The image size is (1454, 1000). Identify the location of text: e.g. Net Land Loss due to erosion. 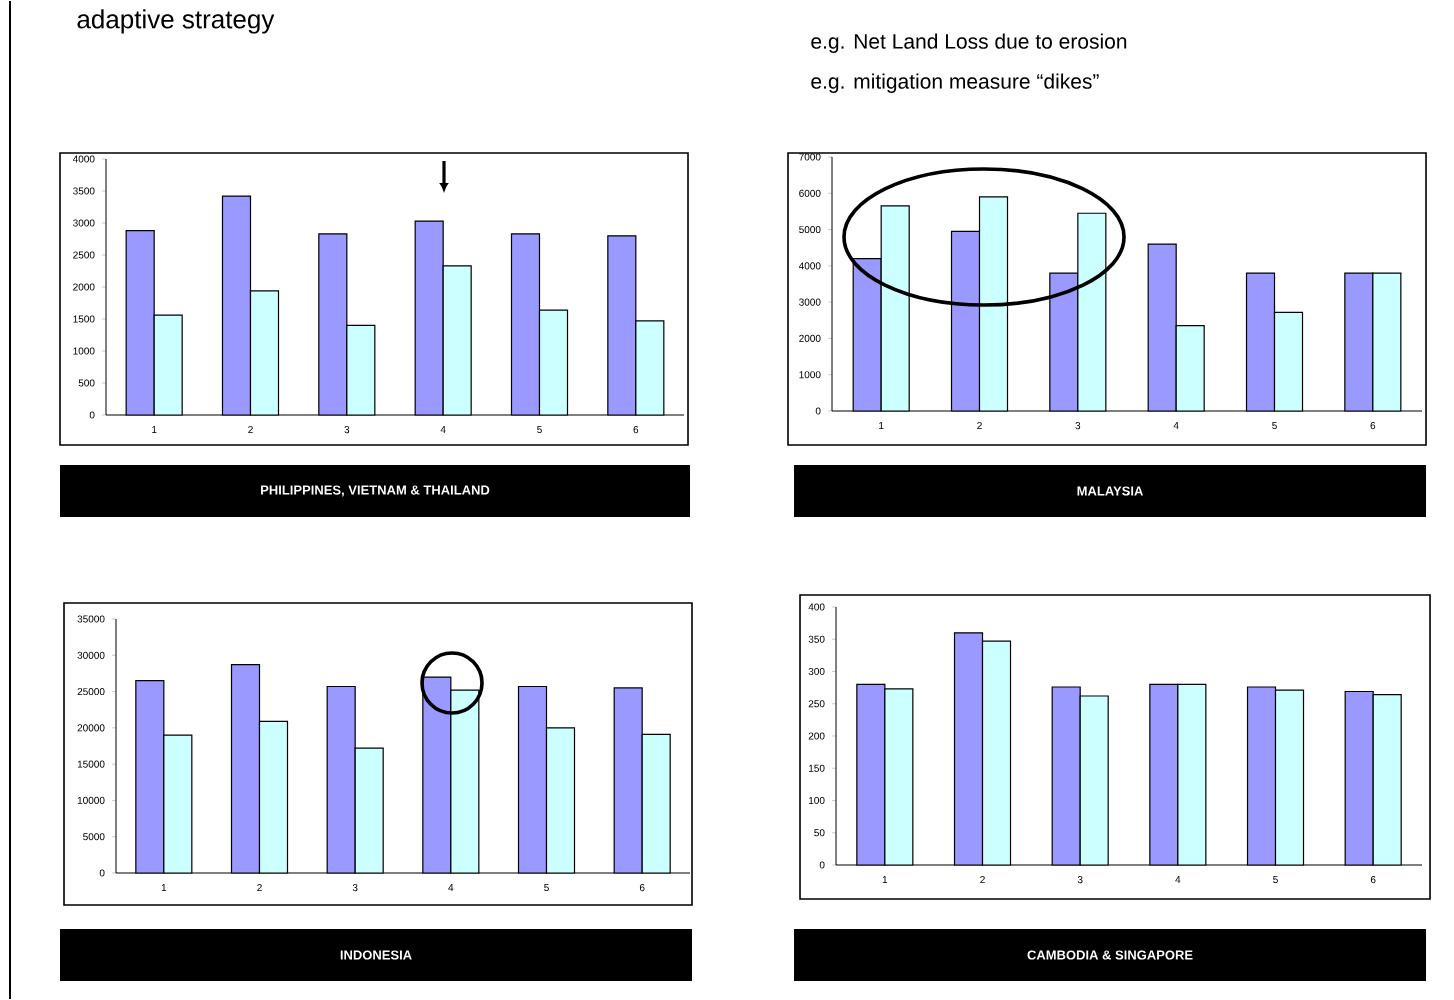
(969, 43).